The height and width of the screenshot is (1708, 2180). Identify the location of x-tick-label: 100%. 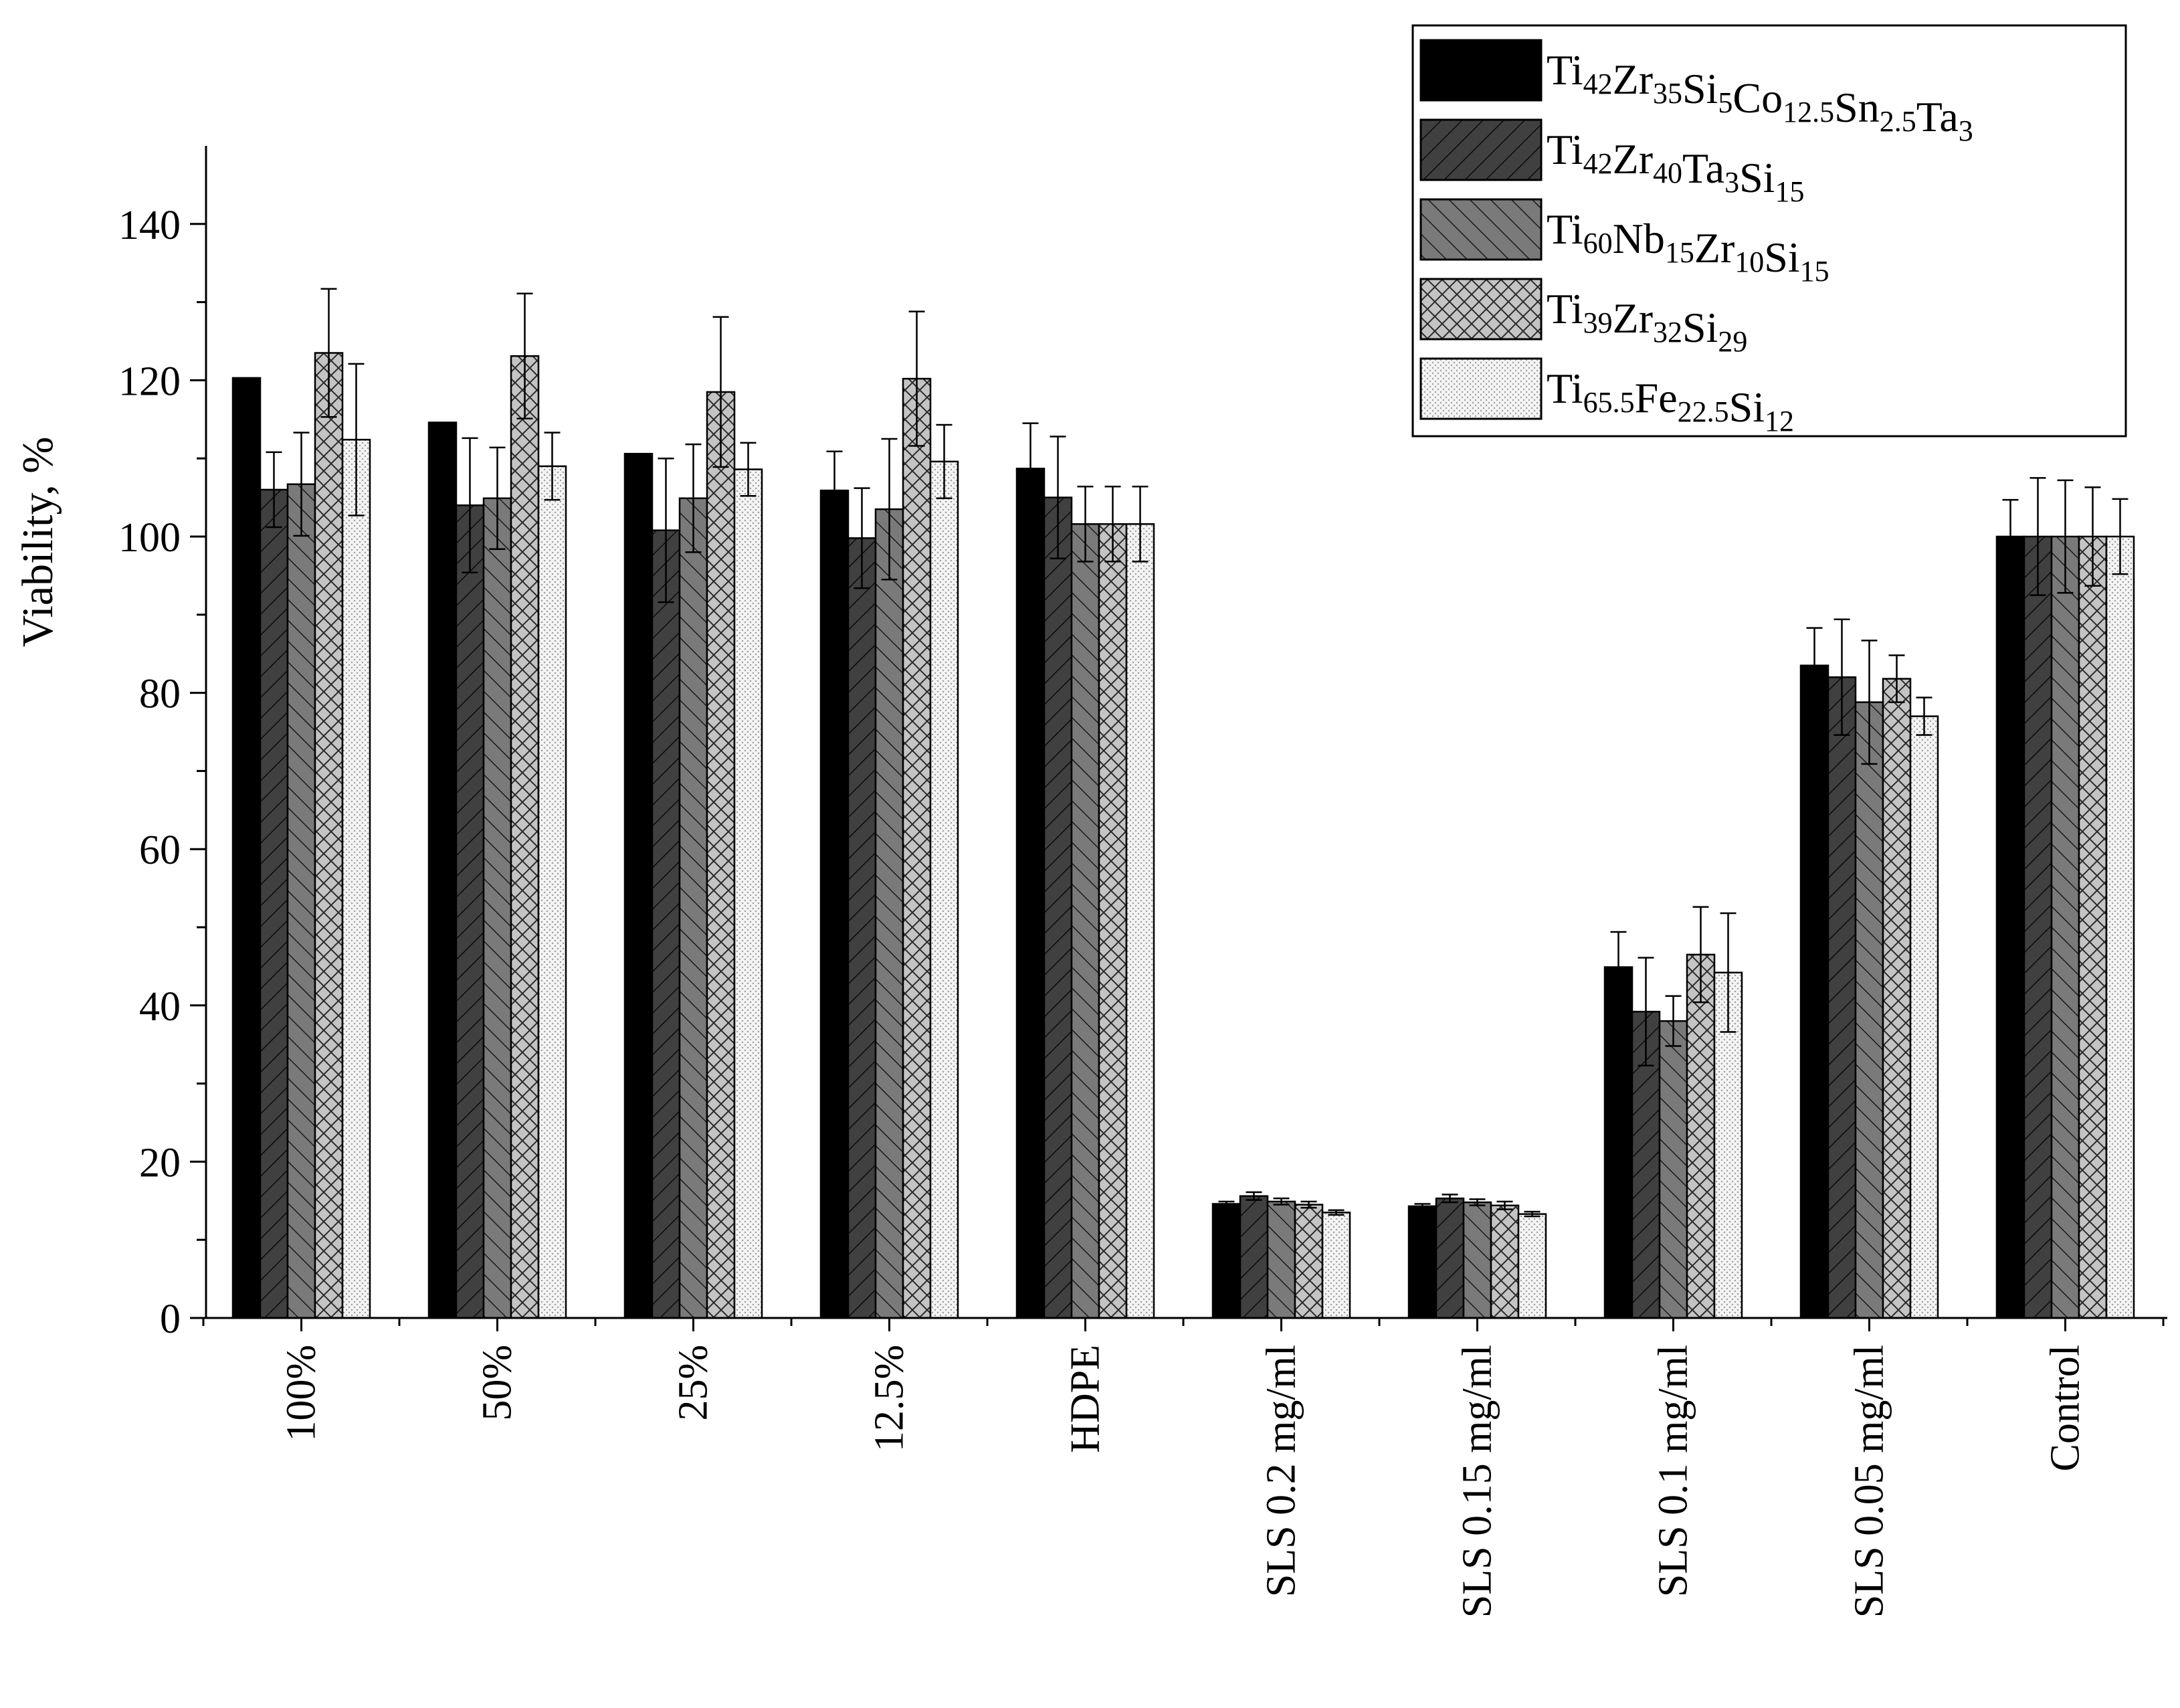
(301, 1393).